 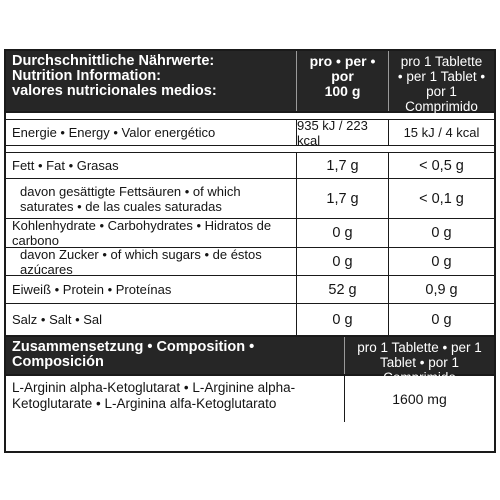 I want to click on per-tablet-header-line2: • per 1 Tablet •, so click(x=441, y=76).